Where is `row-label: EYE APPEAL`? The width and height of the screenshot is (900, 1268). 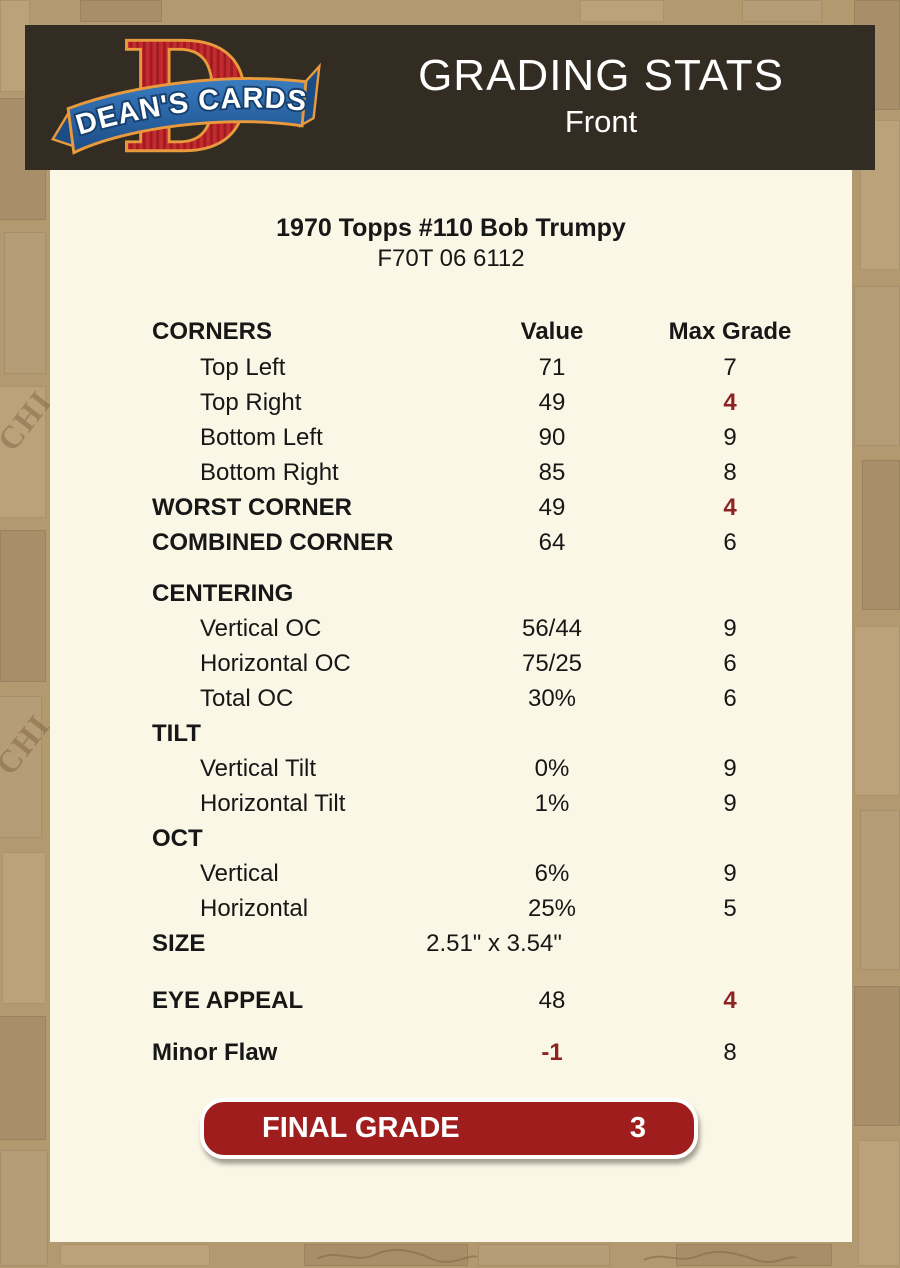 row-label: EYE APPEAL is located at coordinates (228, 1000).